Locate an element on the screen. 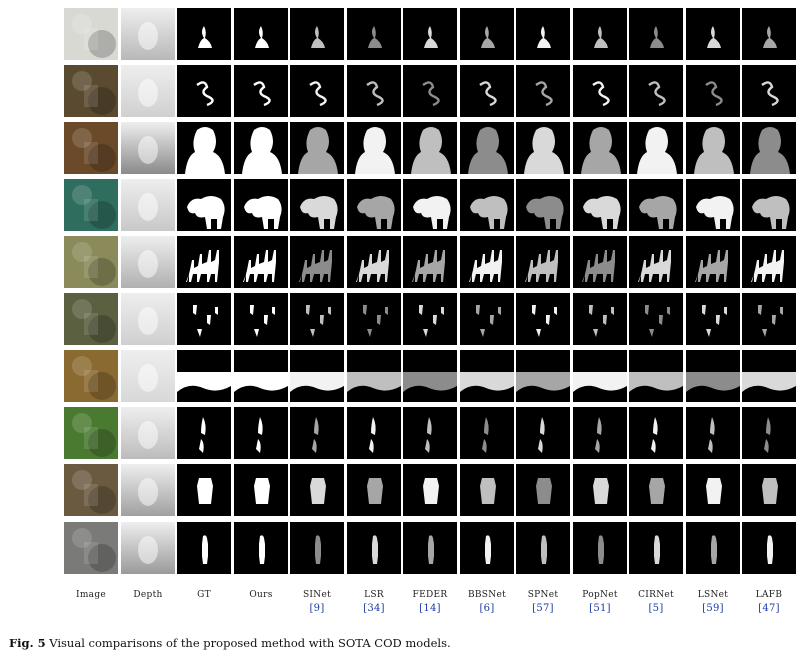 The width and height of the screenshot is (809, 656). column-label: Depth is located at coordinates (148, 595).